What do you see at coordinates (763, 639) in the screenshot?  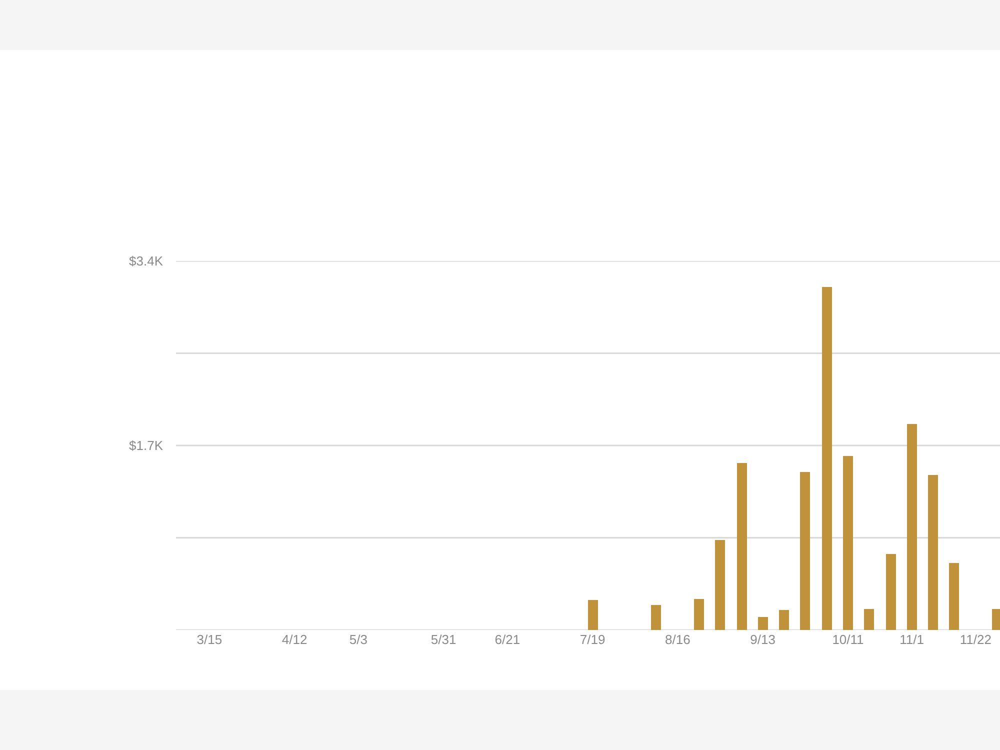 I see `x-tick-label: 9/13` at bounding box center [763, 639].